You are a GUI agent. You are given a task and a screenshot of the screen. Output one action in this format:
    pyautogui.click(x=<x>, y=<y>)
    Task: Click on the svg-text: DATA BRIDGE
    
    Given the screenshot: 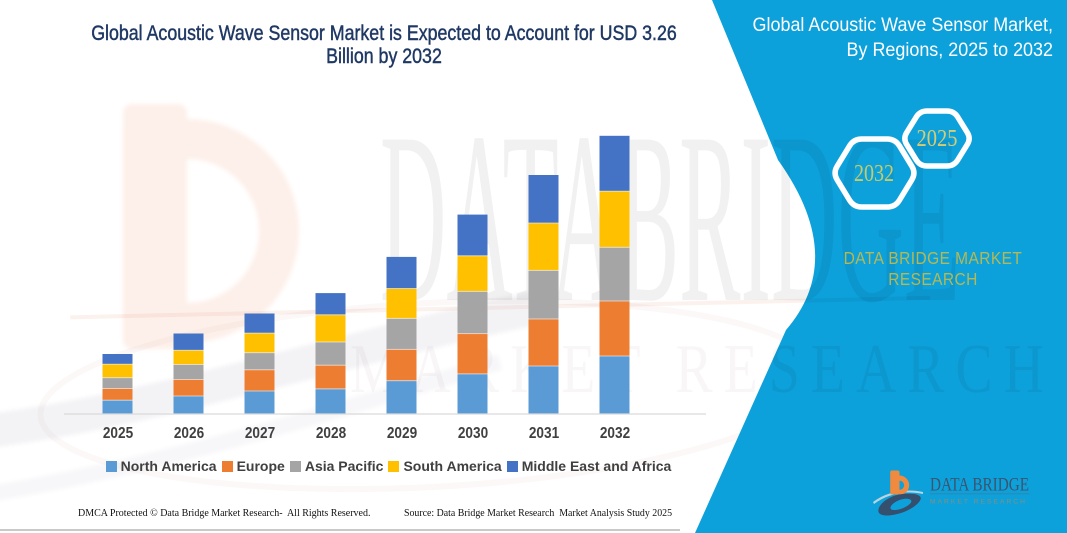 What is the action you would take?
    pyautogui.click(x=979, y=486)
    